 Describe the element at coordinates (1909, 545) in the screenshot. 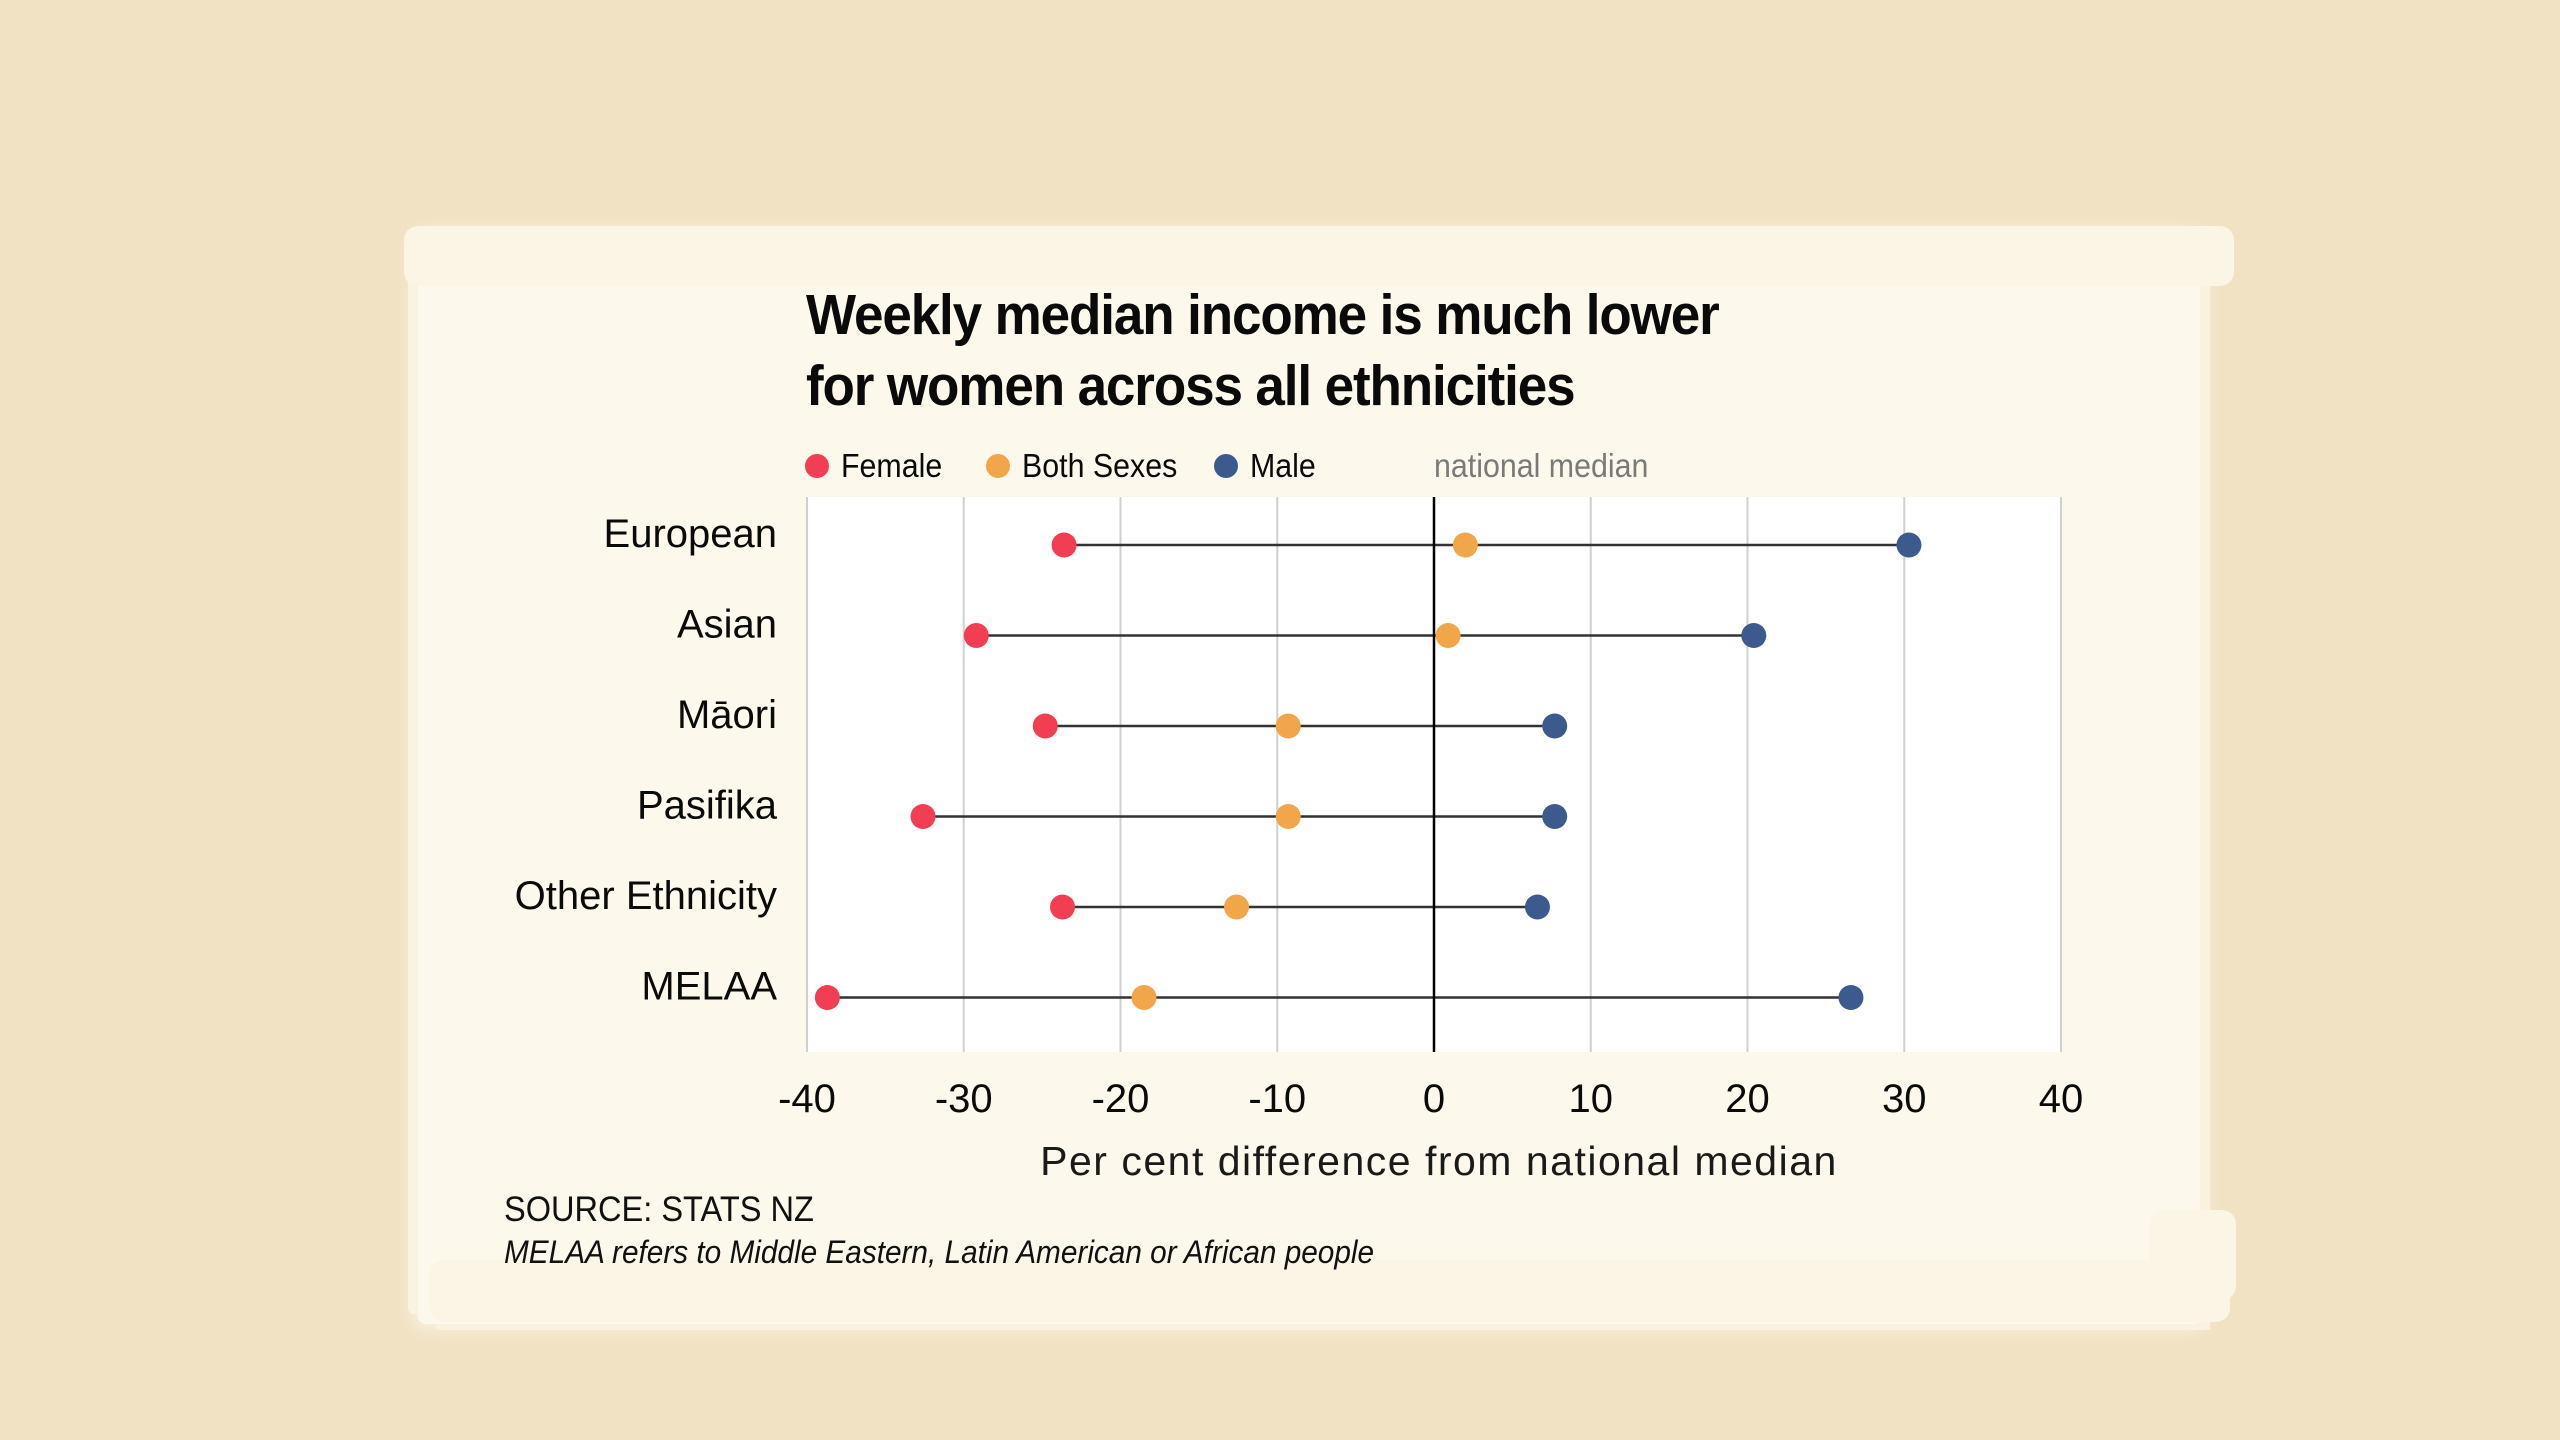

I see `dot-european-male` at that location.